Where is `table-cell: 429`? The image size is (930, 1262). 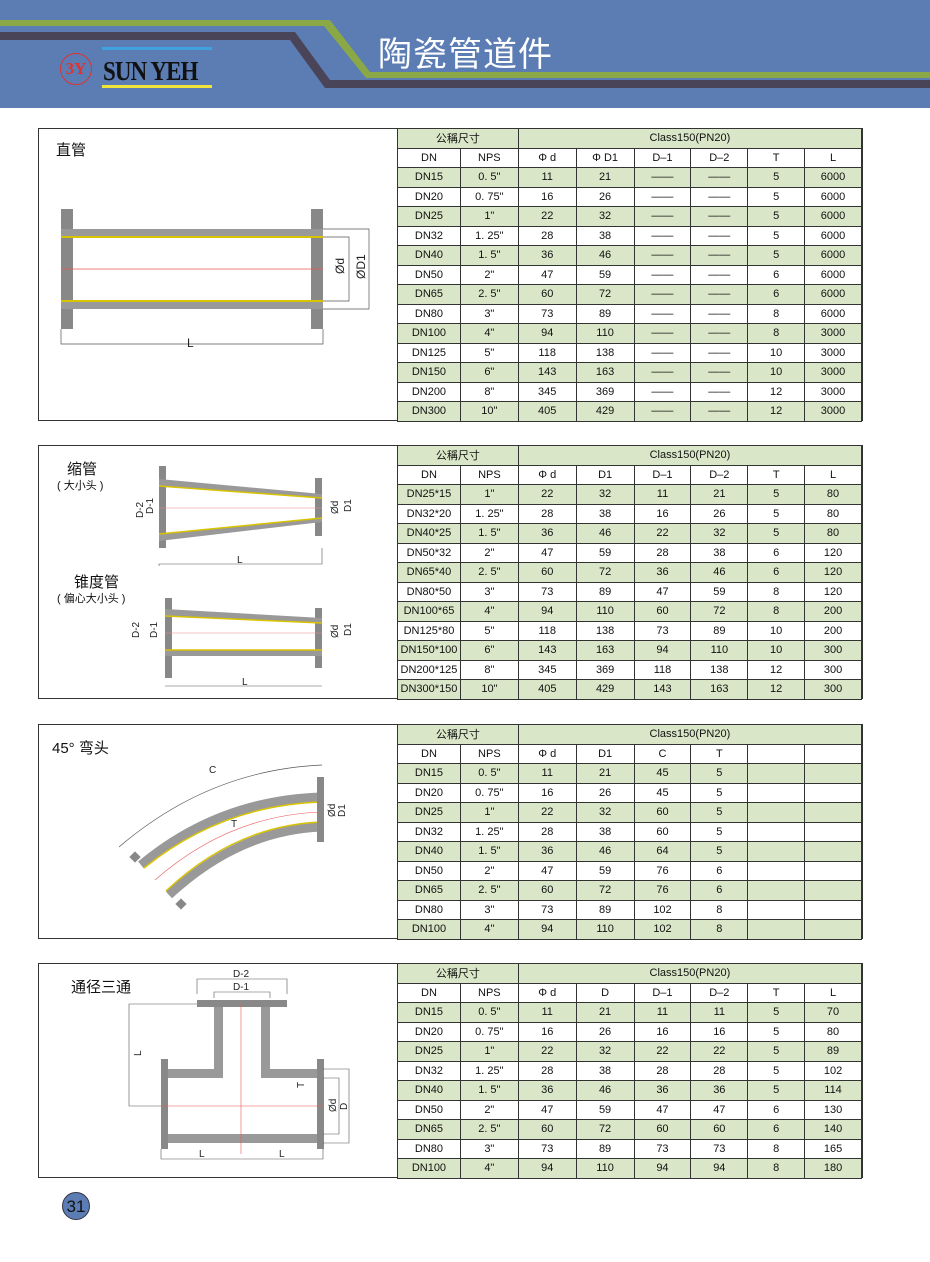
table-cell: 429 is located at coordinates (605, 689).